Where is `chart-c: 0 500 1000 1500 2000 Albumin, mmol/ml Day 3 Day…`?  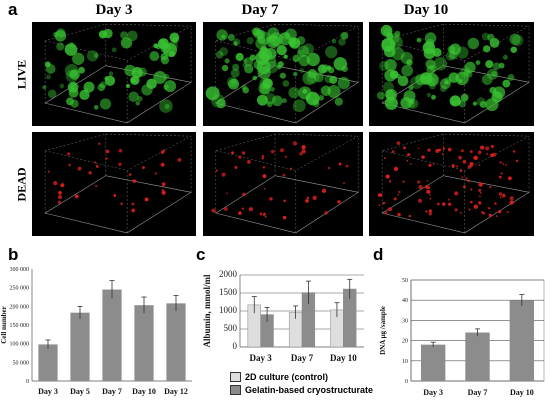
chart-c: 0 500 1000 1500 2000 Albumin, mmol/ml Day 3 Day… is located at coordinates (282, 311).